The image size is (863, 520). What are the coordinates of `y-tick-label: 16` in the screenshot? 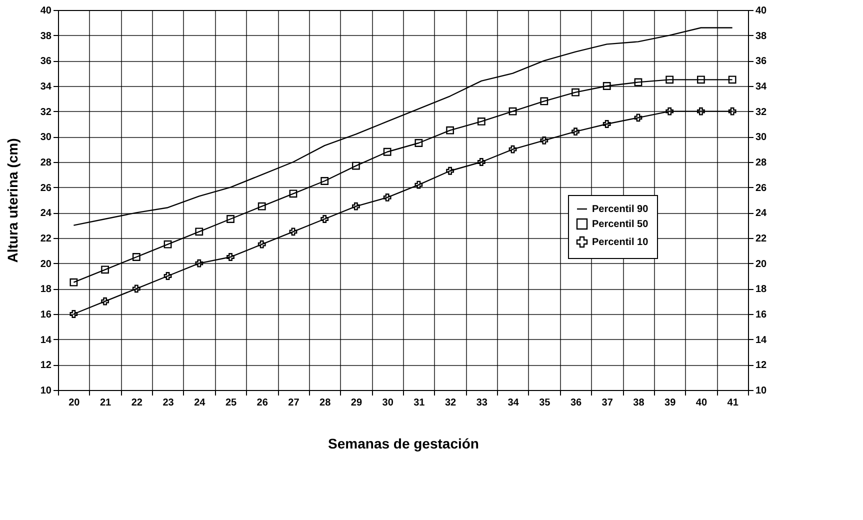 It's located at (46, 315).